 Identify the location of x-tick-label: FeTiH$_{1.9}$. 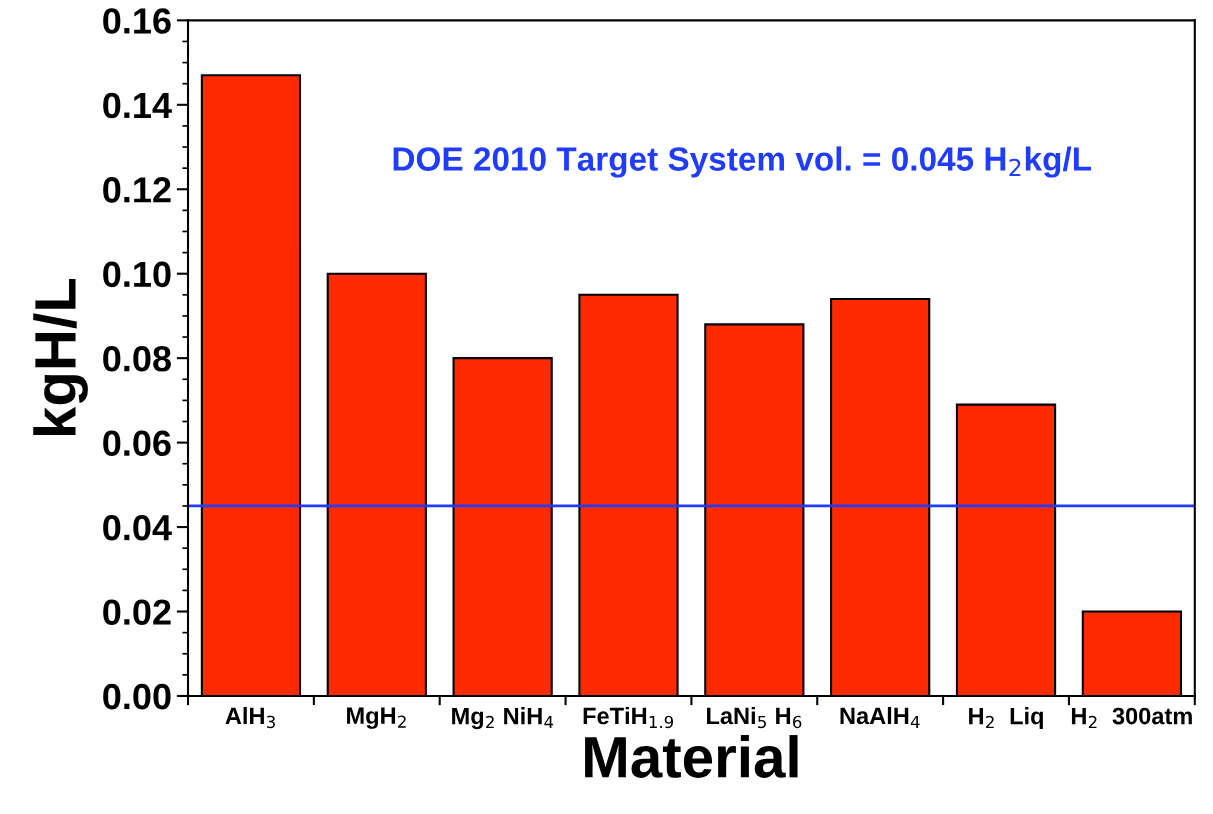
(628, 717).